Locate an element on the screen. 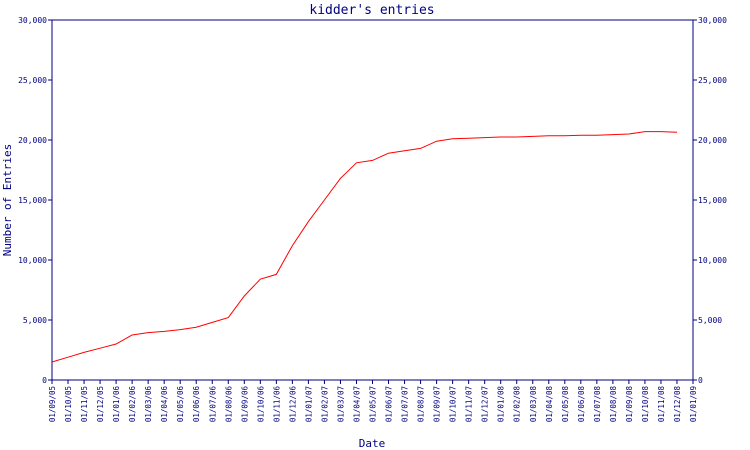  x-tick-label: 01/03/07 is located at coordinates (340, 404).